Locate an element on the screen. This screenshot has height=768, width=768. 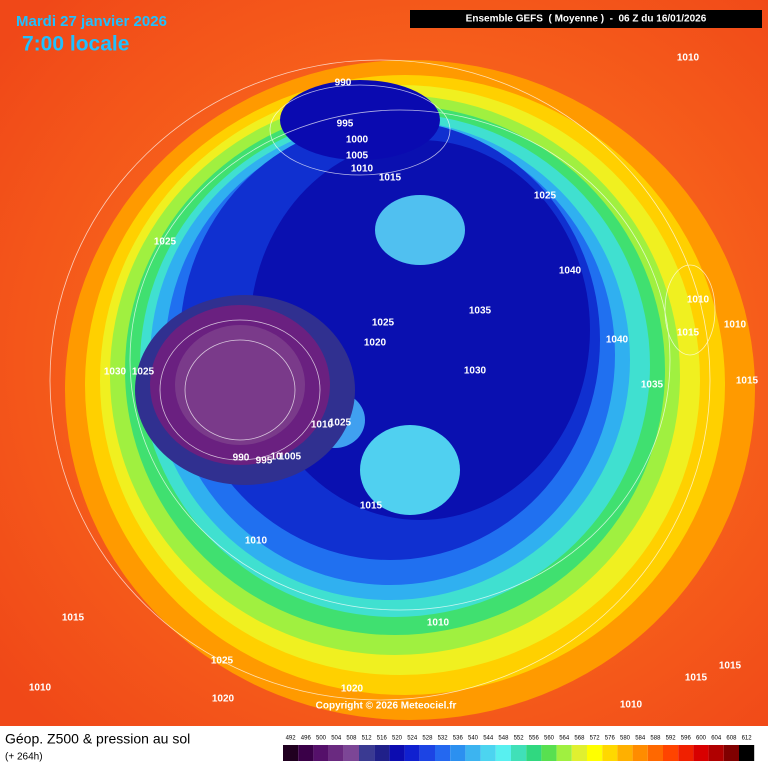
scale-label: 520 is located at coordinates (397, 739).